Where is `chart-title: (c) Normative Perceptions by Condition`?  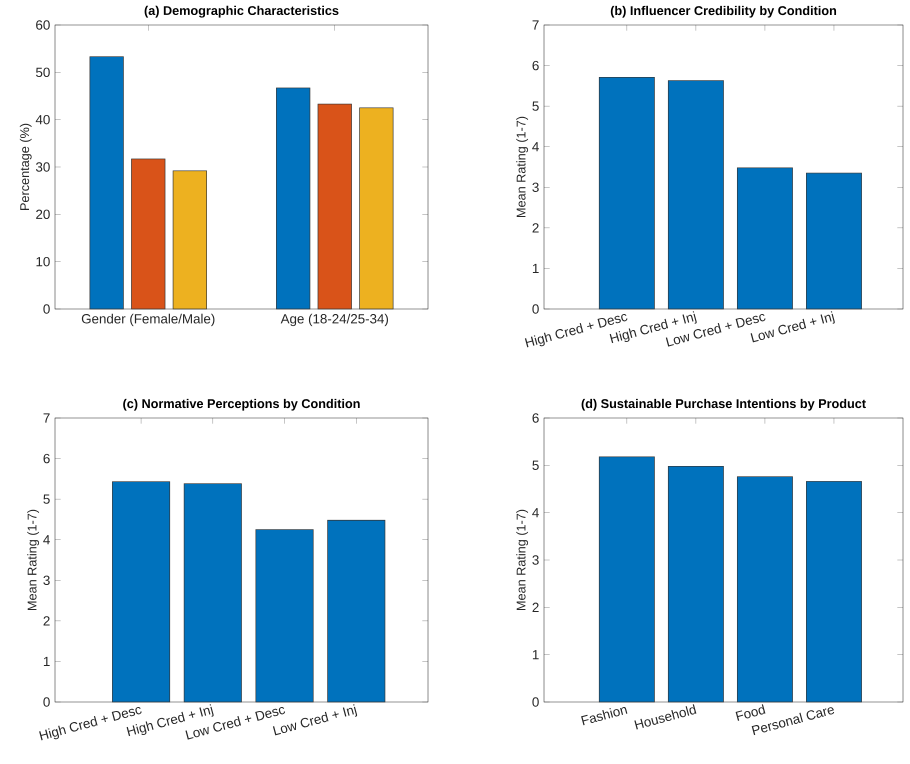
chart-title: (c) Normative Perceptions by Condition is located at coordinates (241, 404).